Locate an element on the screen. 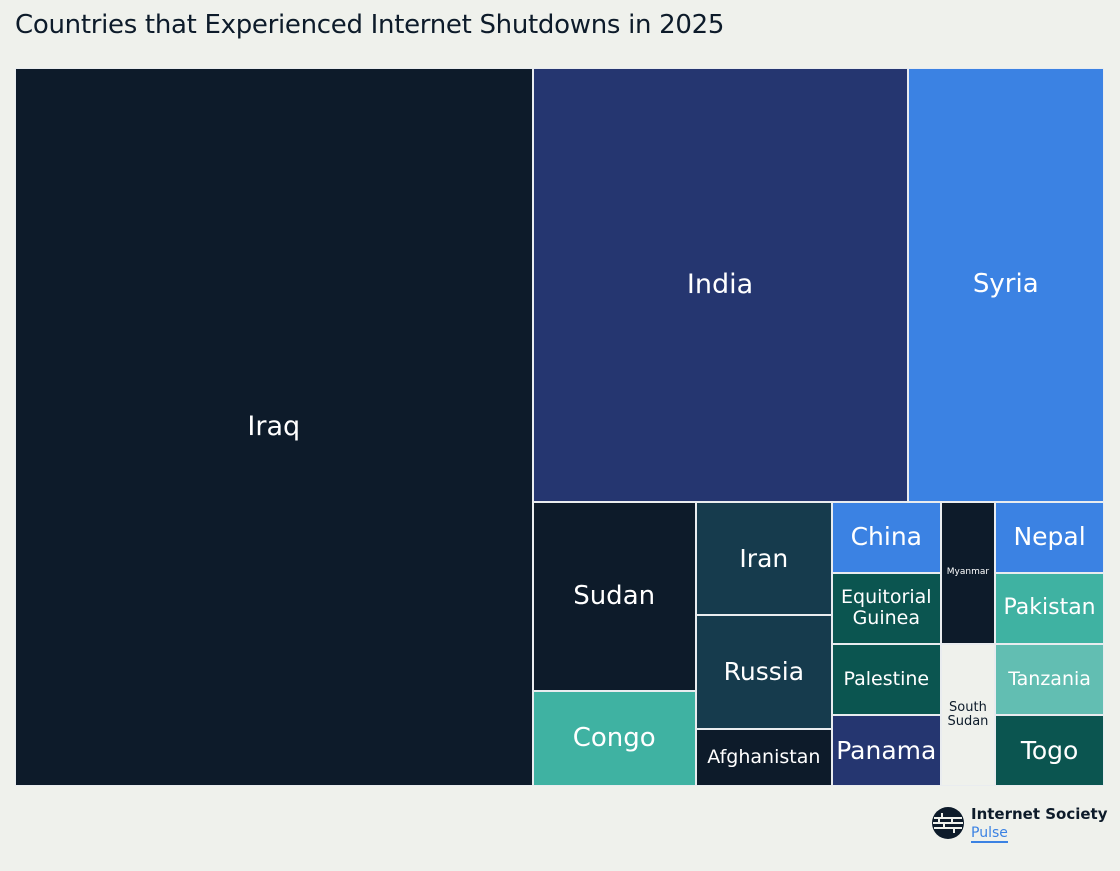 The width and height of the screenshot is (1120, 871). logo-sub: Pulse is located at coordinates (989, 834).